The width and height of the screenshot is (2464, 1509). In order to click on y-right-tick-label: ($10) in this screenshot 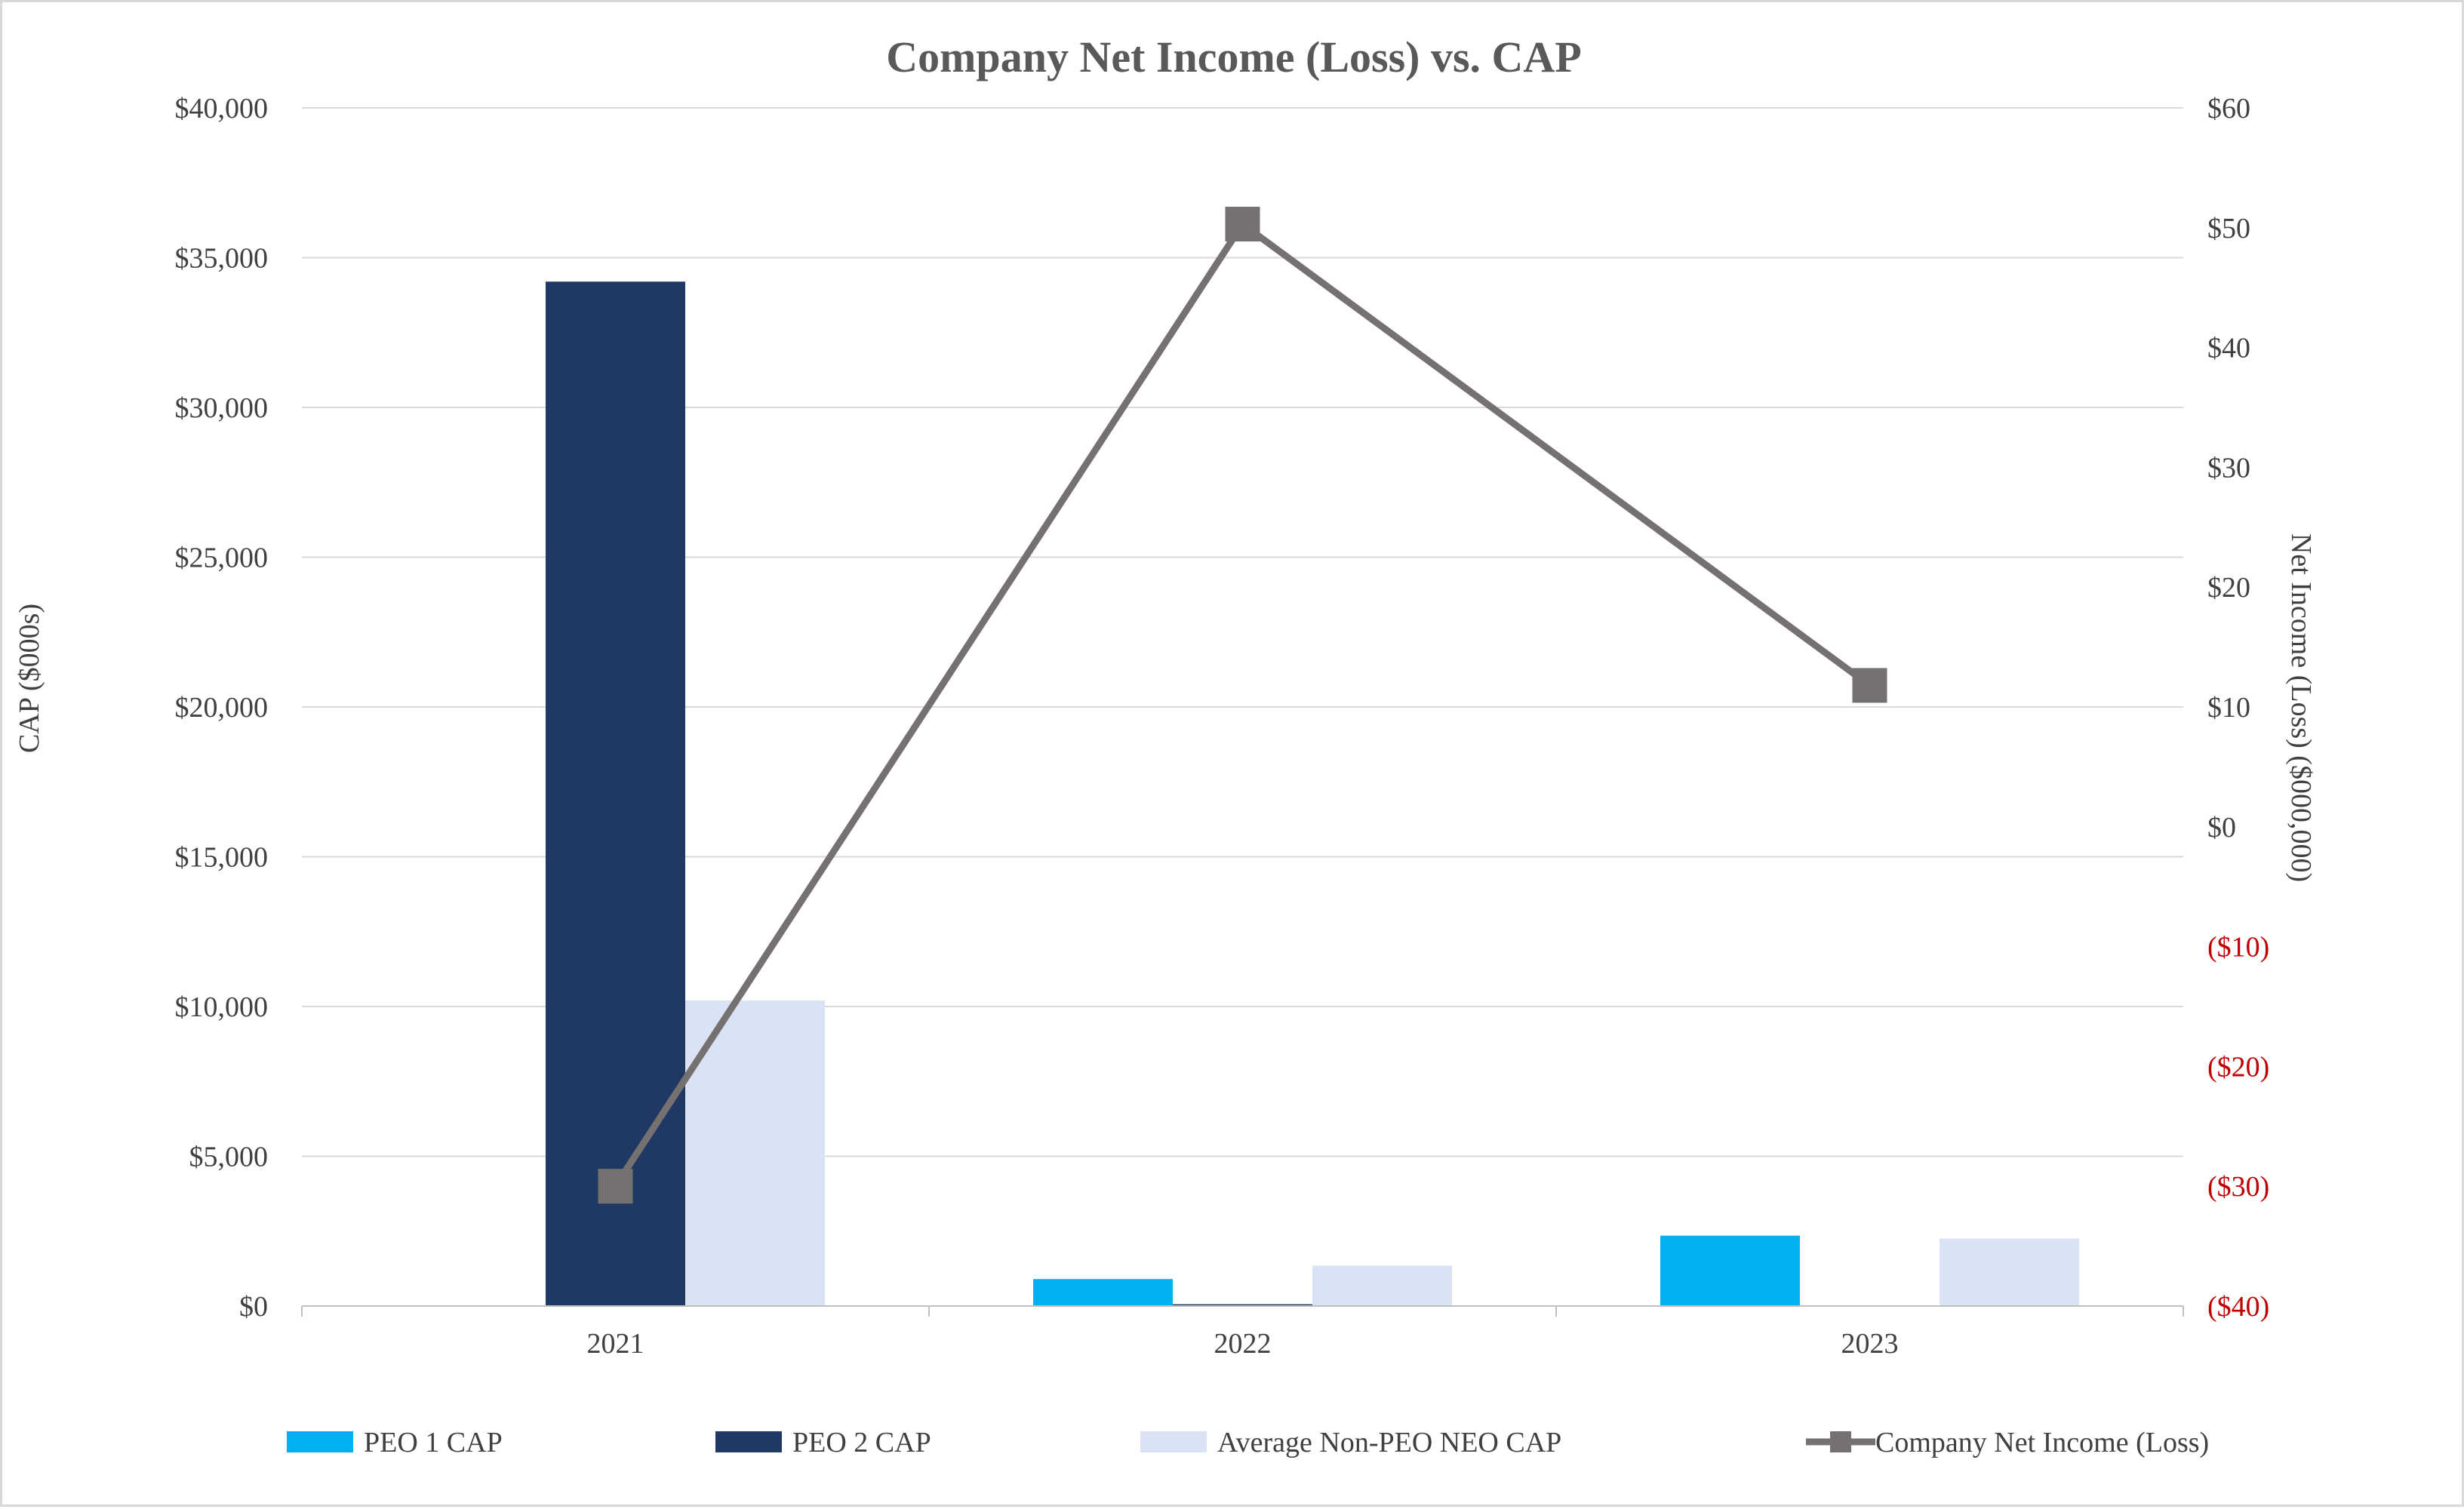, I will do `click(2238, 947)`.